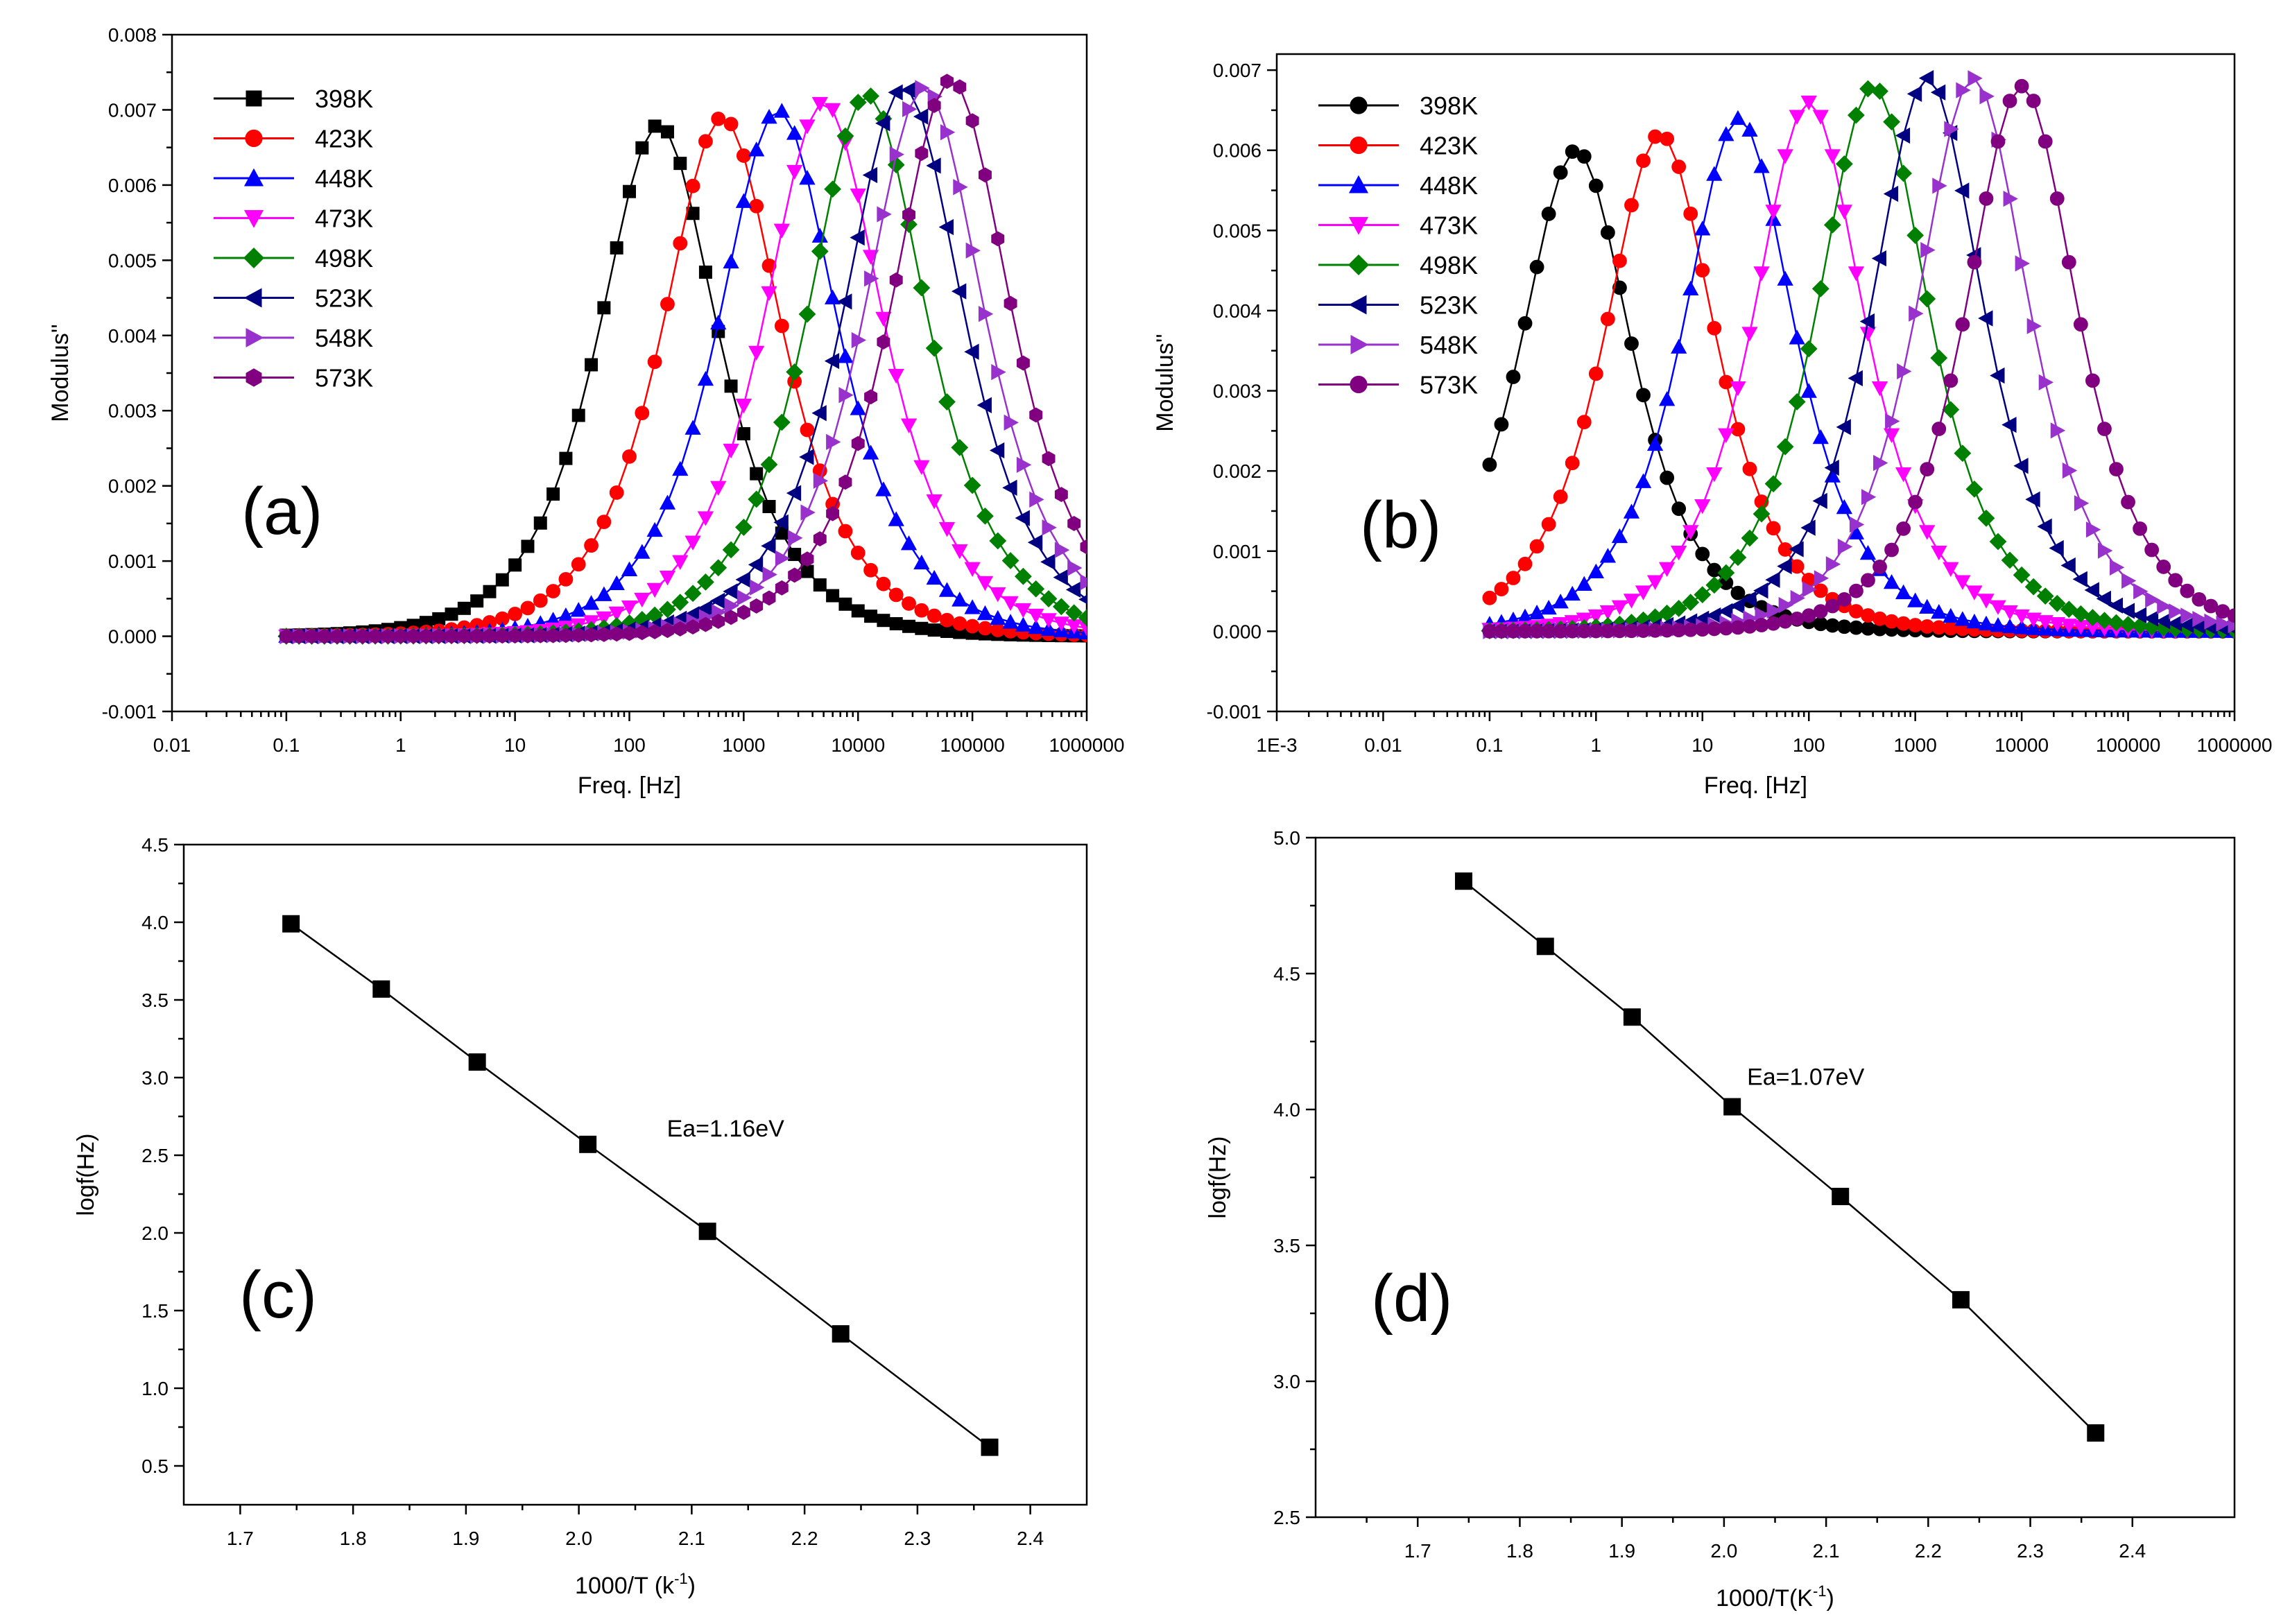  I want to click on y-tick-label: 0.006, so click(1237, 151).